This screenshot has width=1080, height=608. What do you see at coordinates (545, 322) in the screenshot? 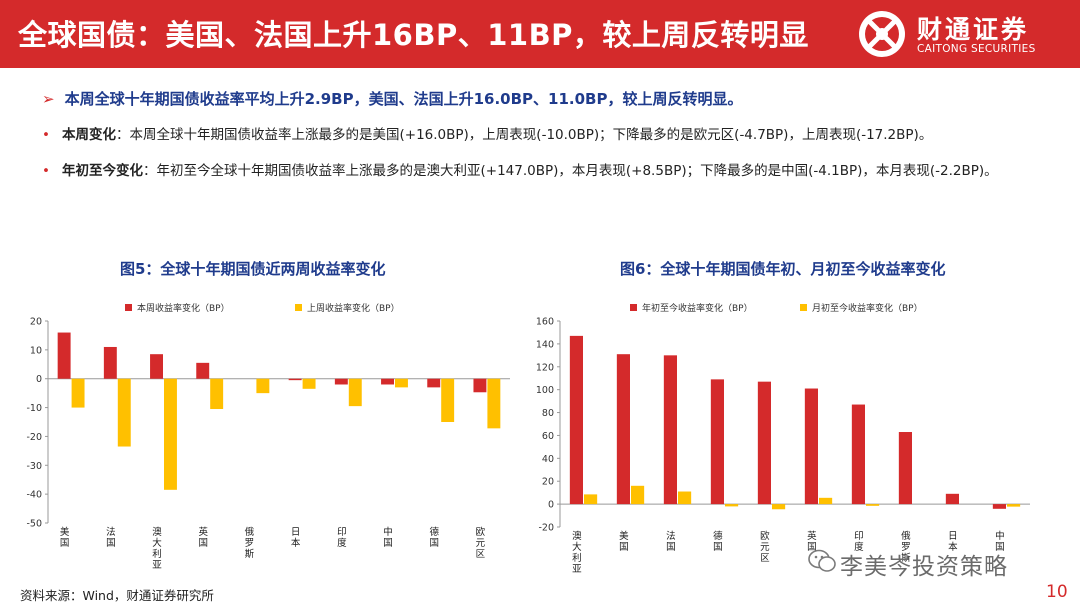
I see `y-tick-label: 160` at bounding box center [545, 322].